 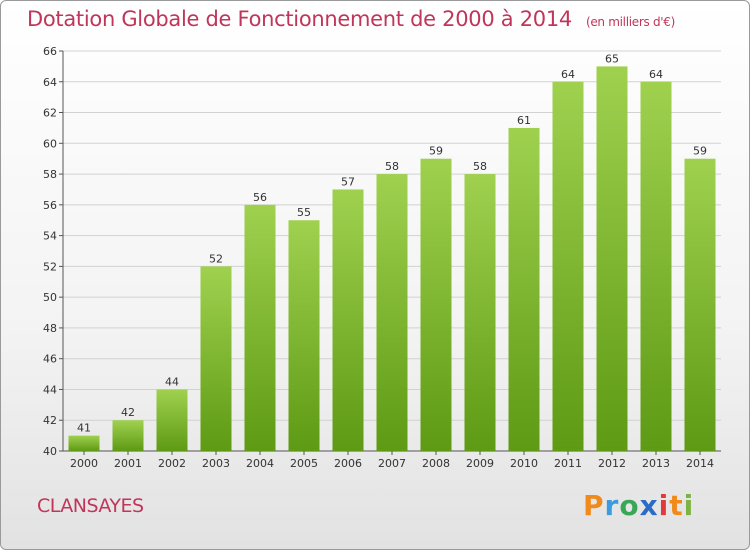 I want to click on y-tick-label: 42, so click(x=50, y=420).